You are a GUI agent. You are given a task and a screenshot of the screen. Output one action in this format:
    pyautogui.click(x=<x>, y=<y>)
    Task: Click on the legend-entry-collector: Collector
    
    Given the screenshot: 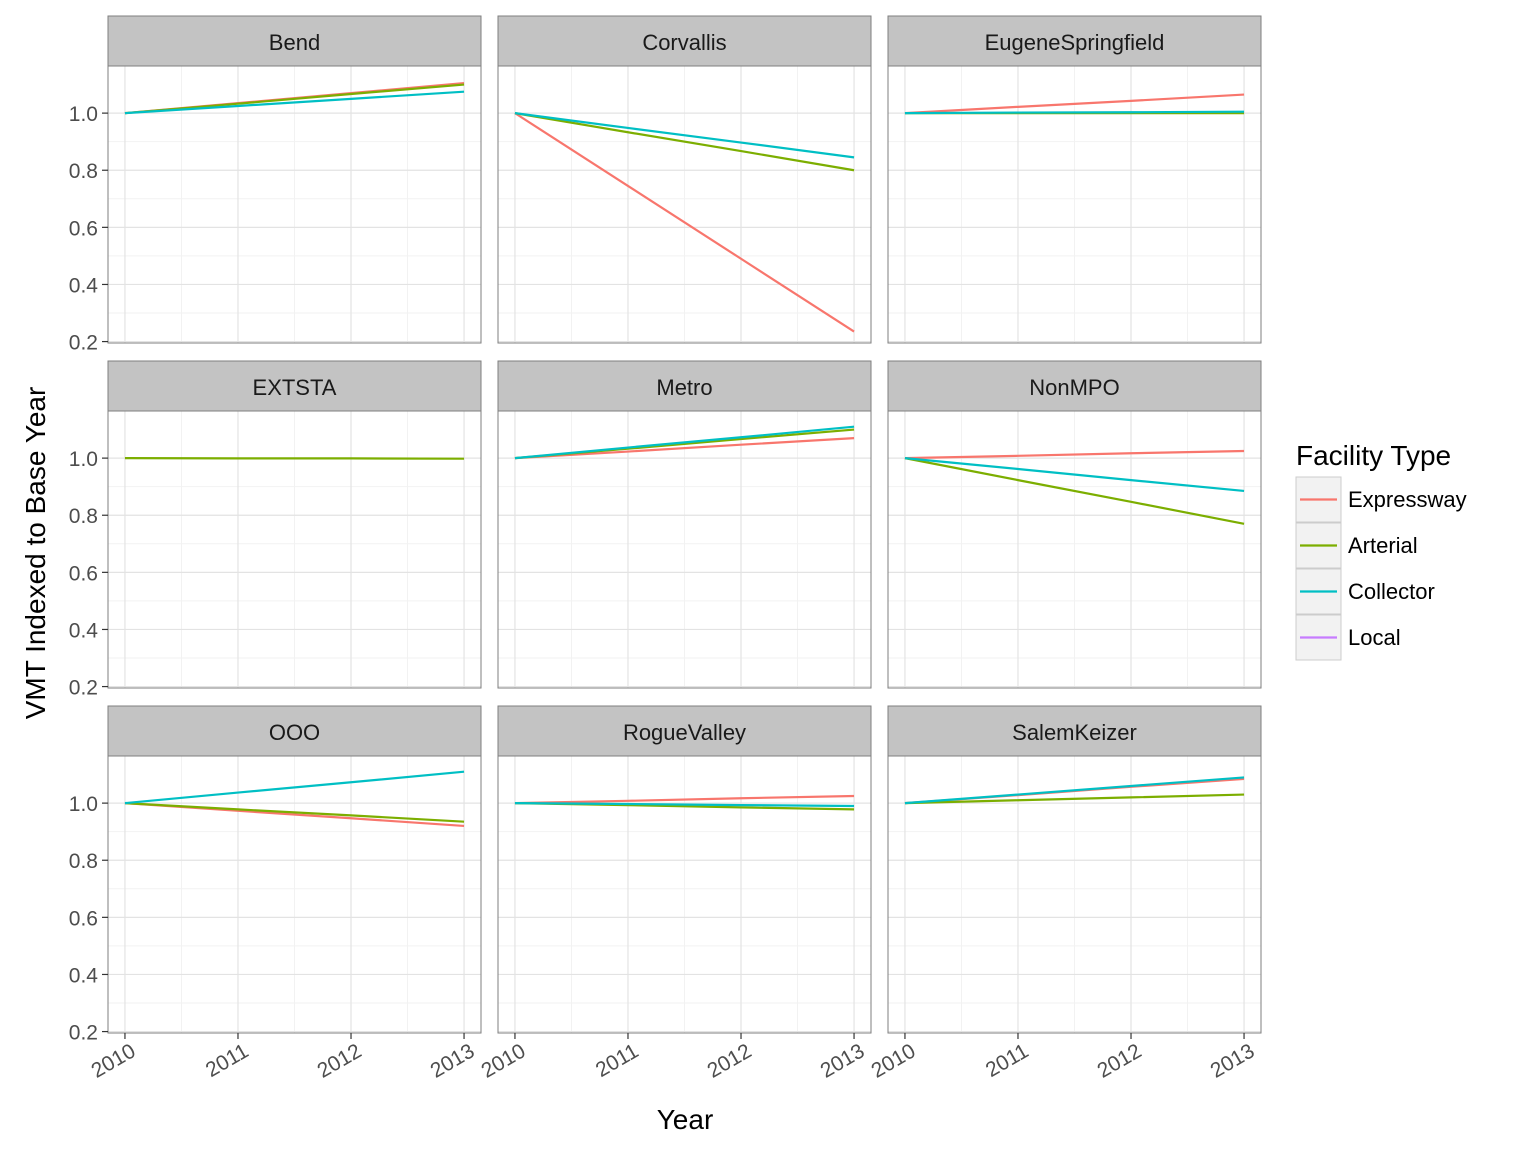 What is the action you would take?
    pyautogui.click(x=1365, y=591)
    